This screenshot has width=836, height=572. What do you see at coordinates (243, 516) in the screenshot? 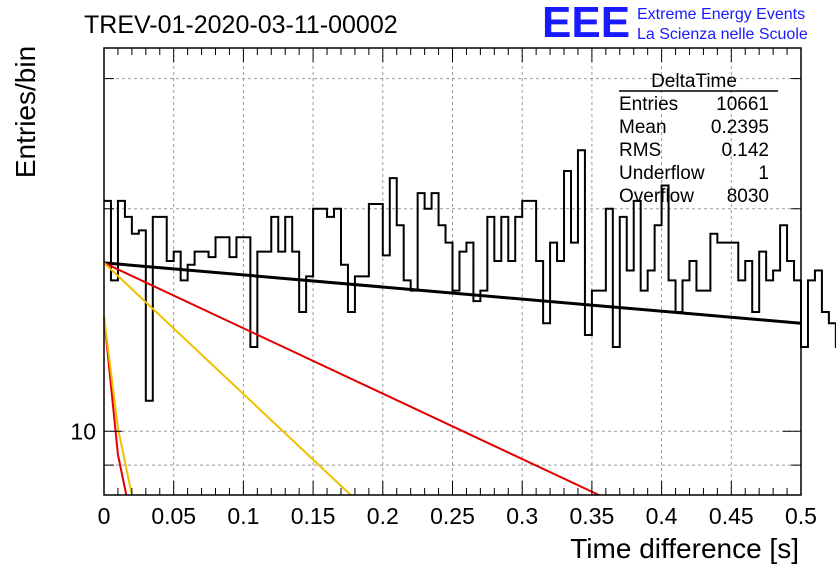
I see `x-tick-label: 0.1` at bounding box center [243, 516].